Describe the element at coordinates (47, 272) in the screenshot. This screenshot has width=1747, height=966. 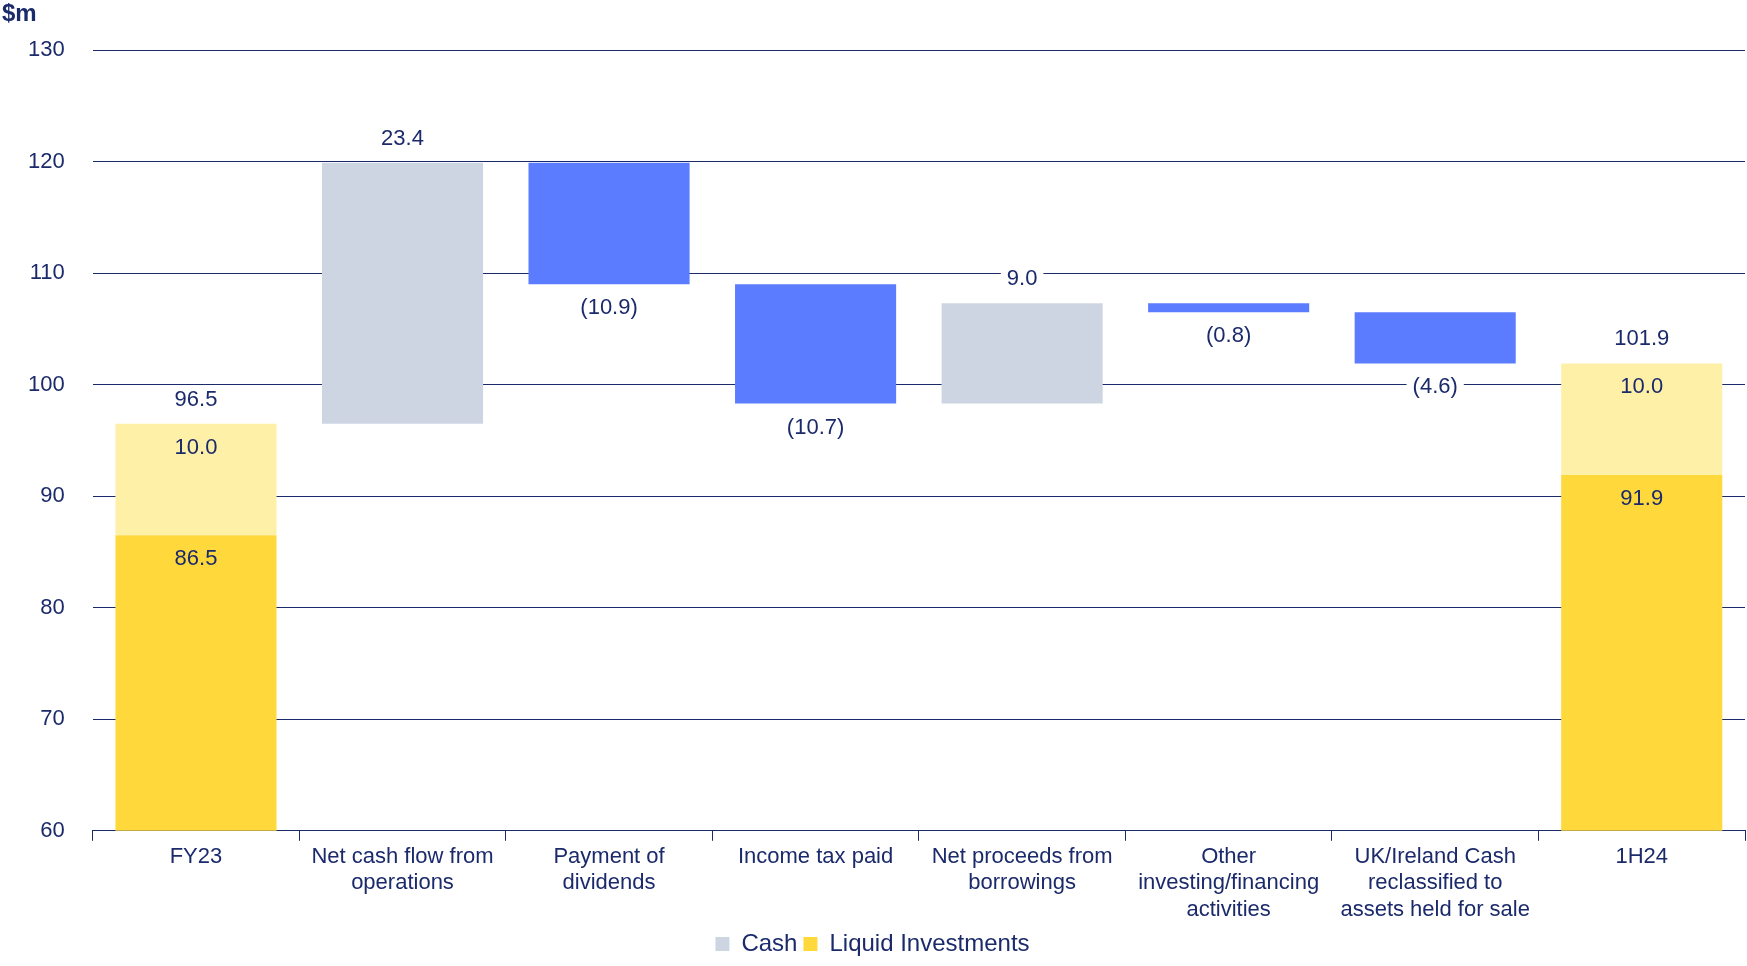
I see `y-tick-label: 110` at that location.